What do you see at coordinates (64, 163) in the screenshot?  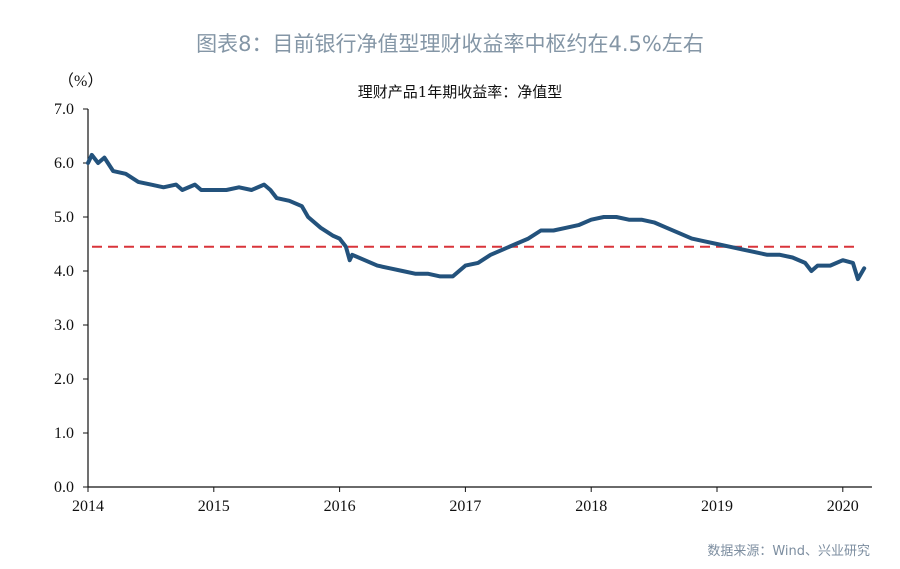 I see `y-tick-label: 6.0` at bounding box center [64, 163].